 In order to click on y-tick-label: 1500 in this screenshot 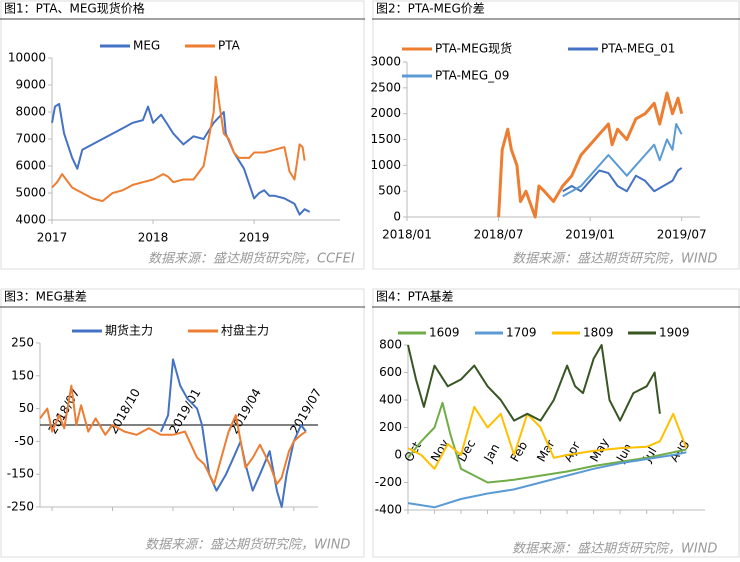, I will do `click(385, 139)`.